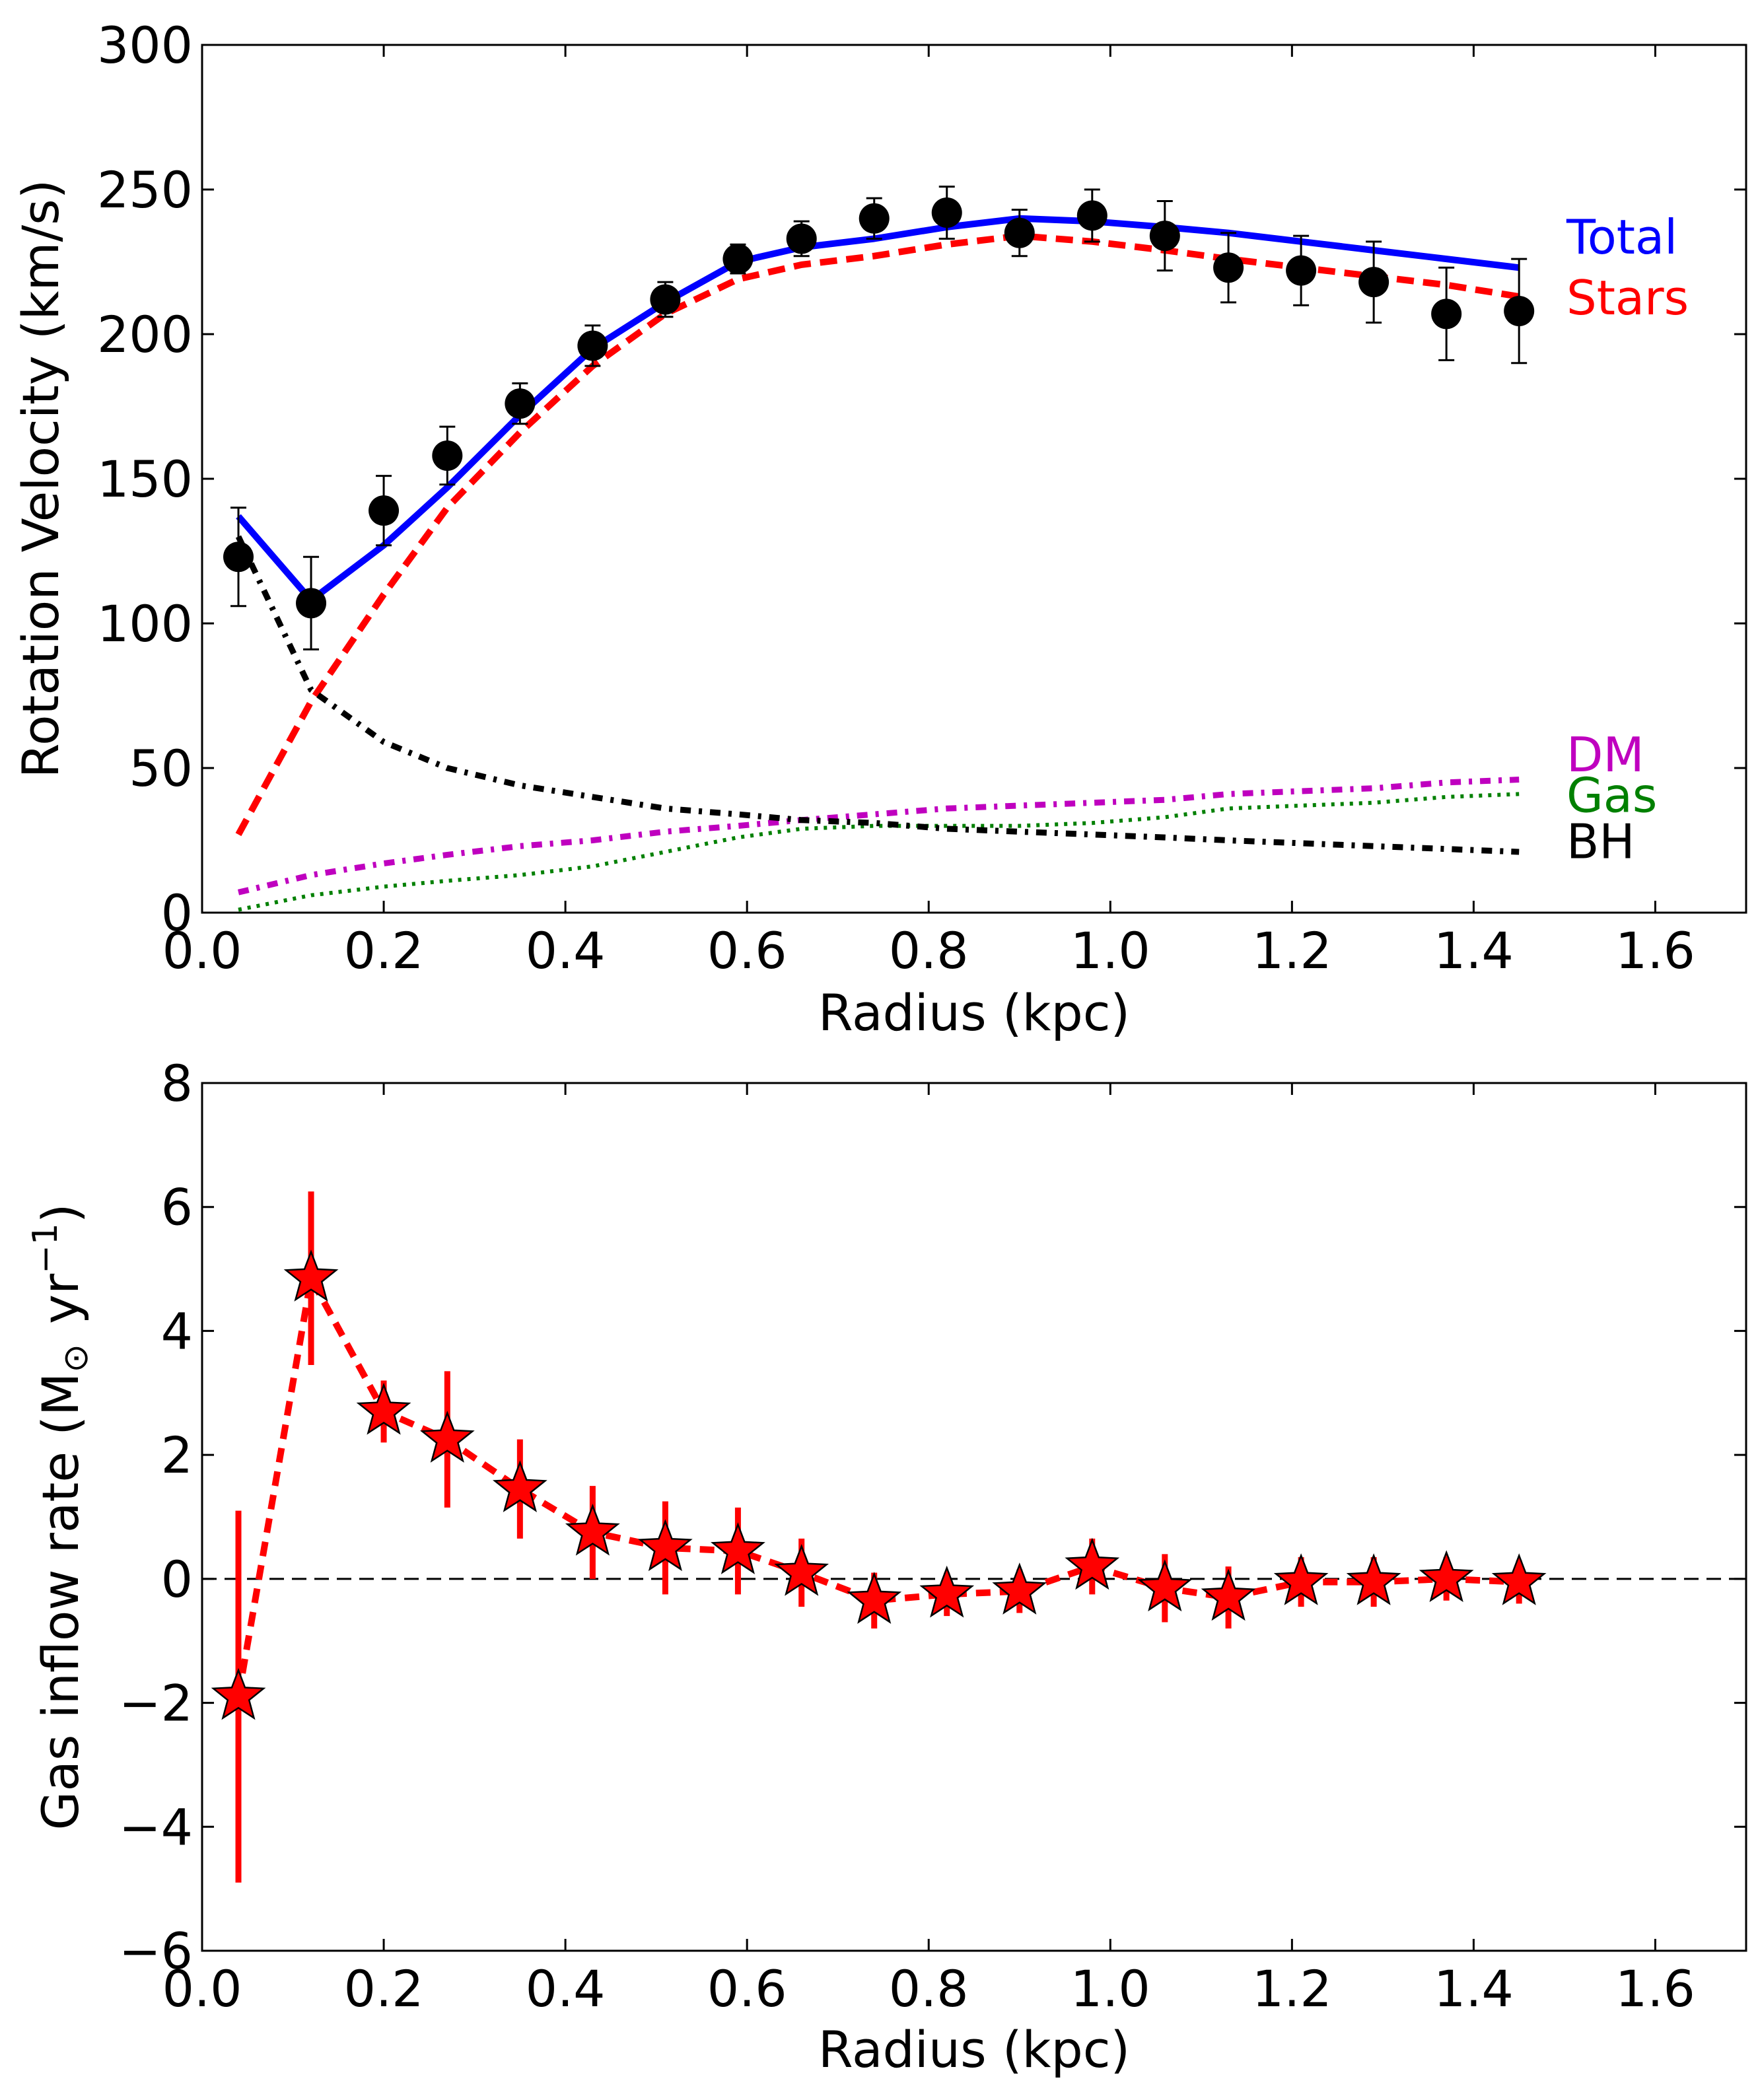 The height and width of the screenshot is (2100, 1758). What do you see at coordinates (747, 950) in the screenshot?
I see `top-xtick-label: 0.6` at bounding box center [747, 950].